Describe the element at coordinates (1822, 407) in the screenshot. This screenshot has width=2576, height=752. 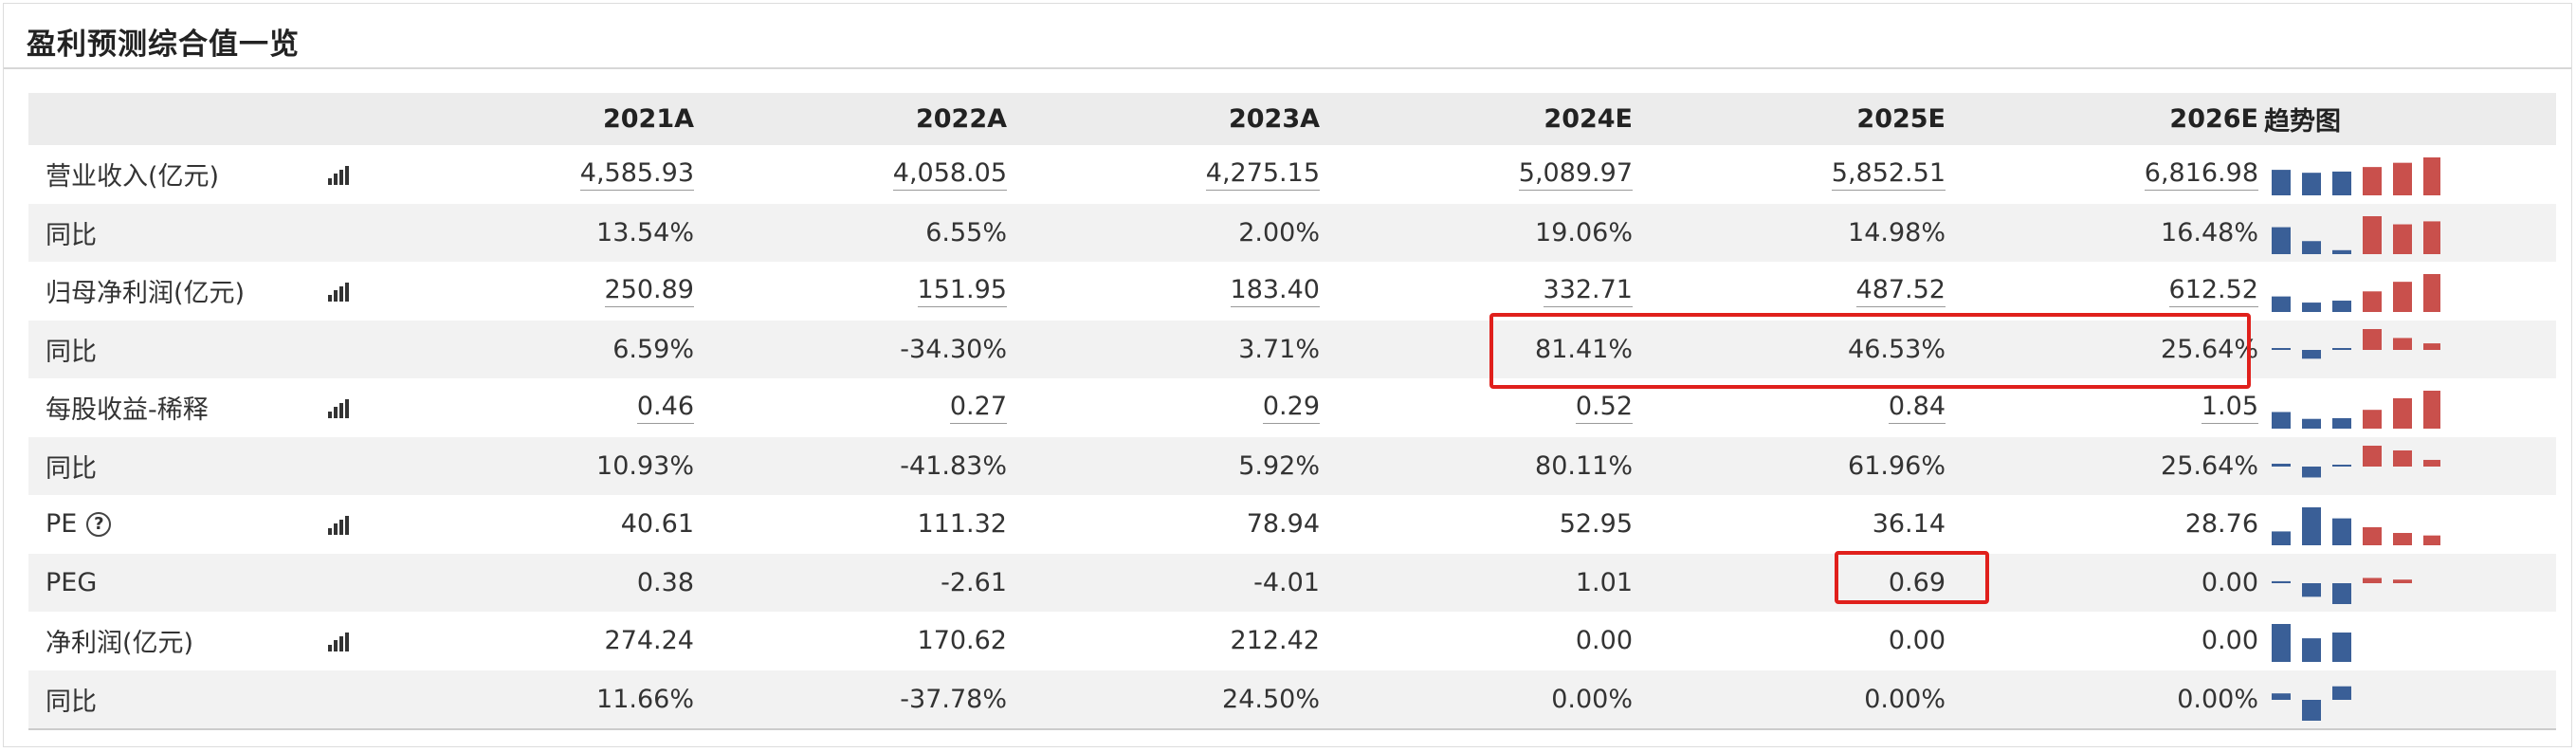
I see `value-cell-2025E: 0.84` at that location.